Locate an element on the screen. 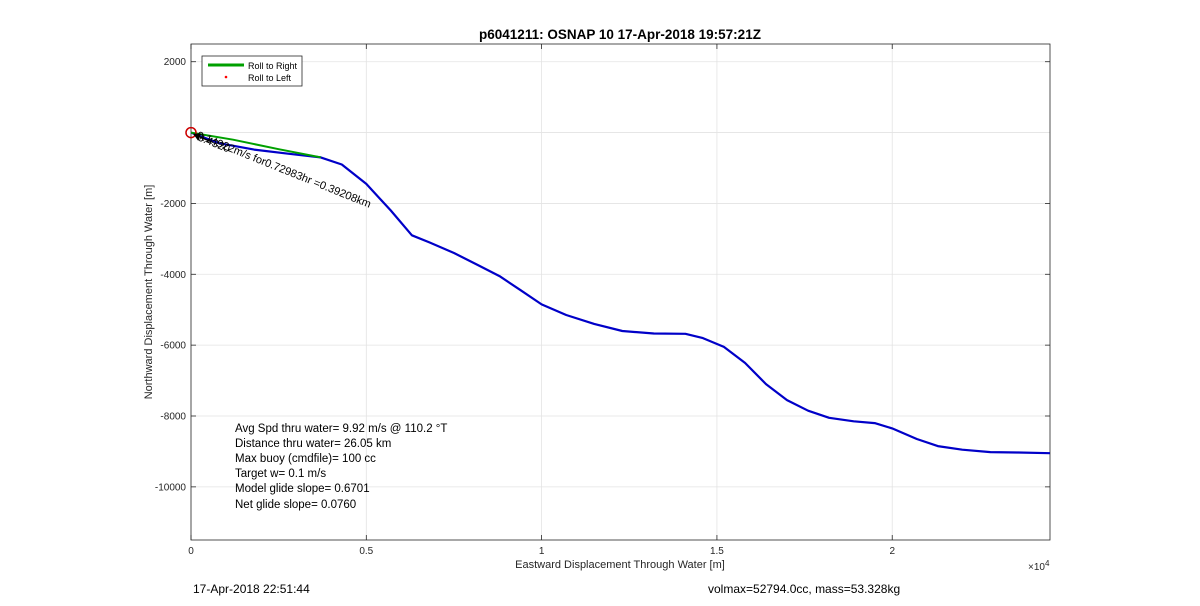 Image resolution: width=1200 pixels, height=606 pixels. vector-label: 0.14922m/s for0.72983hr =0.39208km is located at coordinates (284, 170).